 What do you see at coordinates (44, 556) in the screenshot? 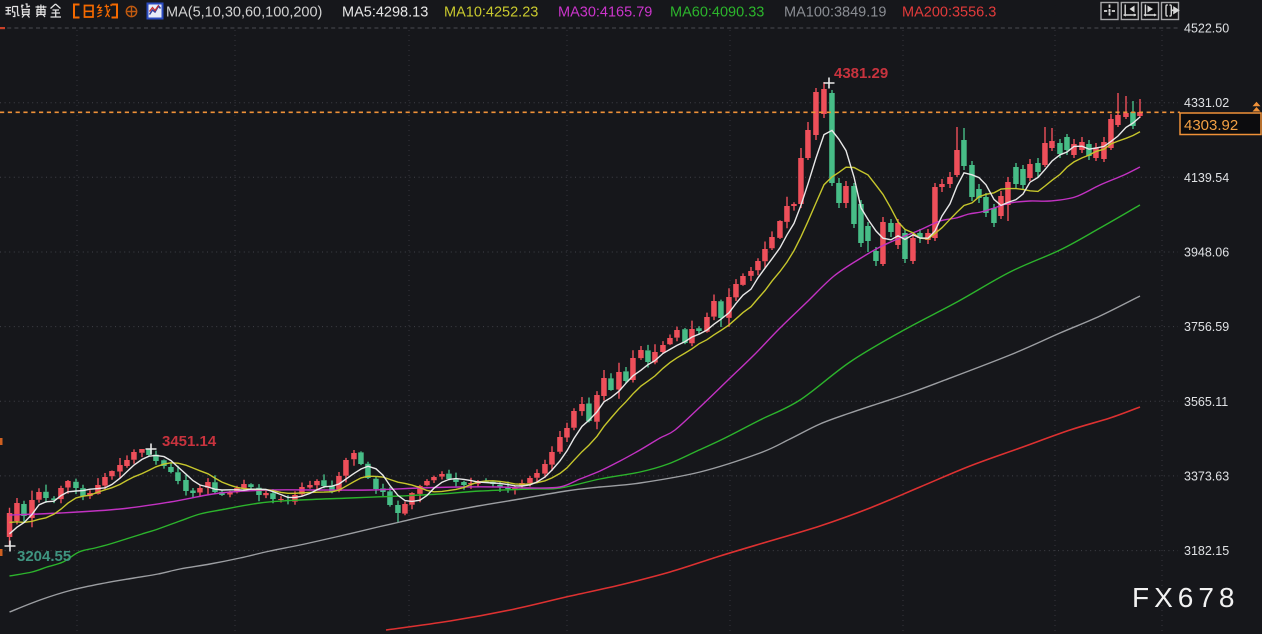
I see `svg-text: 3204.55` at bounding box center [44, 556].